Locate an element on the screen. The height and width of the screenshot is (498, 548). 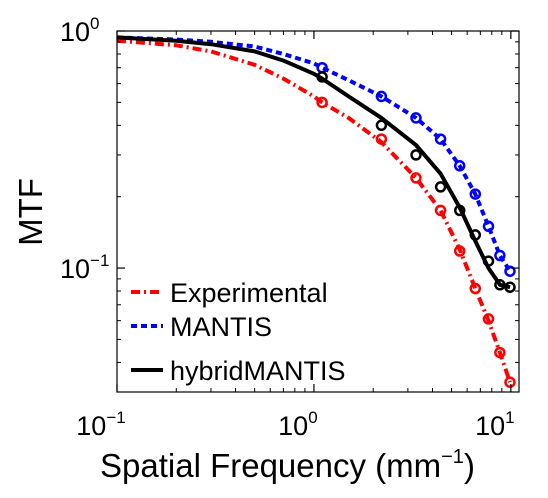
y-tick-label: 10⁰ is located at coordinates (80, 30).